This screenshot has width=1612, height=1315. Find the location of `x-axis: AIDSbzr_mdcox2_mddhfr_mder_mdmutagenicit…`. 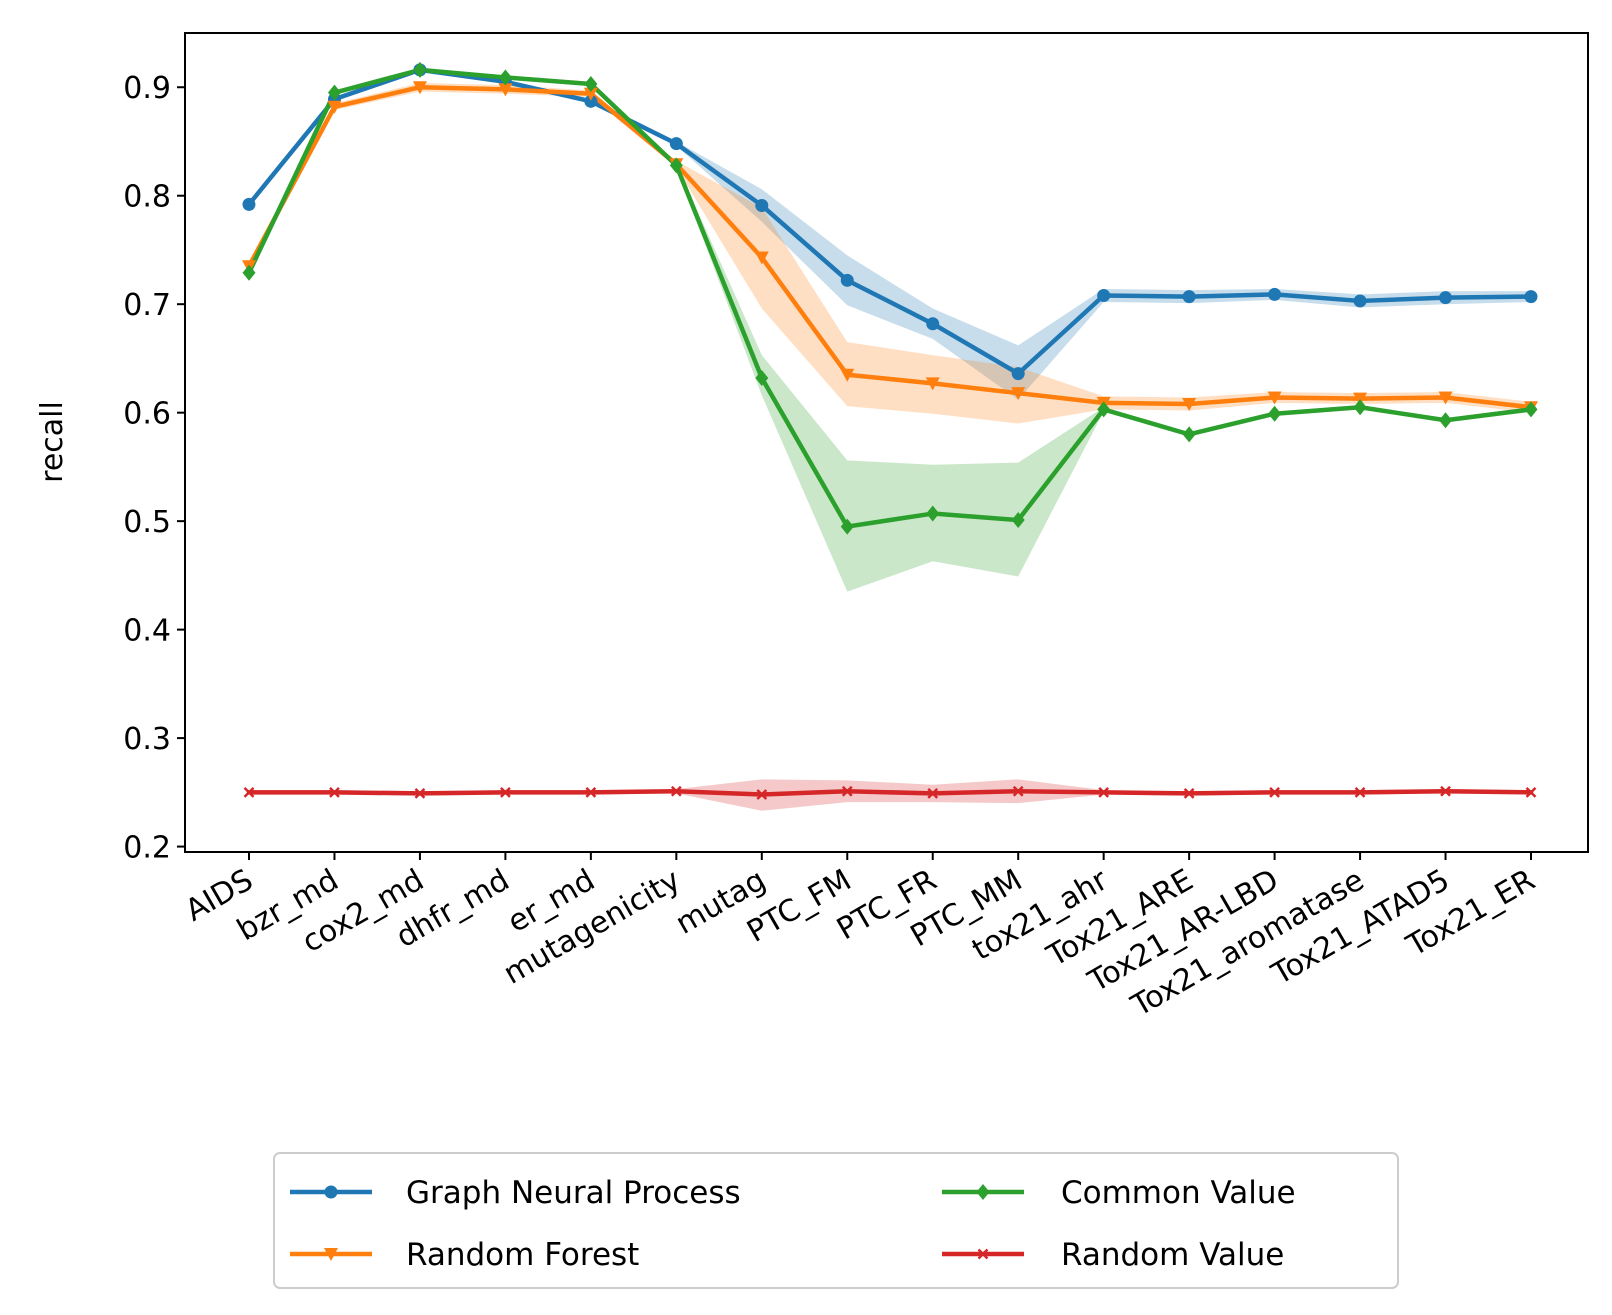

x-axis: AIDSbzr_mdcox2_mddhfr_mder_mdmutagenicit… is located at coordinates (860, 938).